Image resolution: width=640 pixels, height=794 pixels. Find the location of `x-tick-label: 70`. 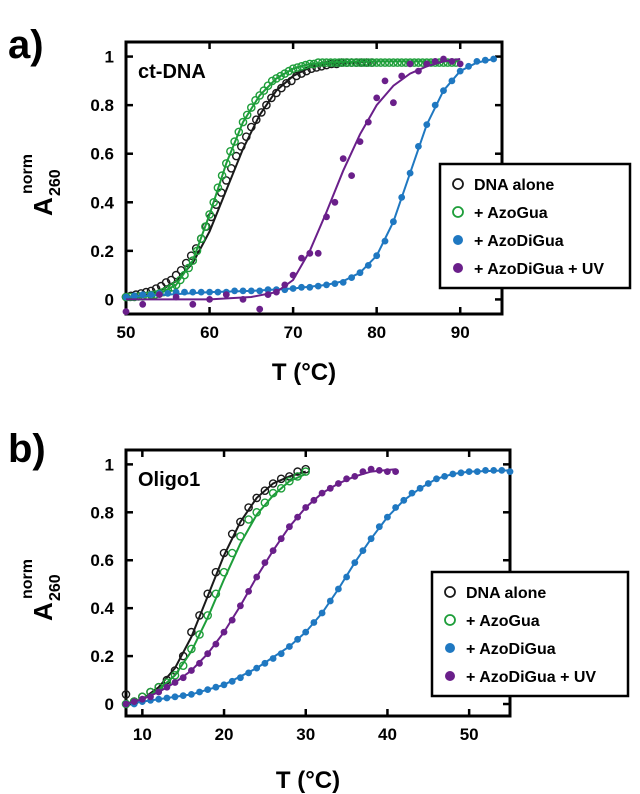

x-tick-label: 70 is located at coordinates (293, 332).